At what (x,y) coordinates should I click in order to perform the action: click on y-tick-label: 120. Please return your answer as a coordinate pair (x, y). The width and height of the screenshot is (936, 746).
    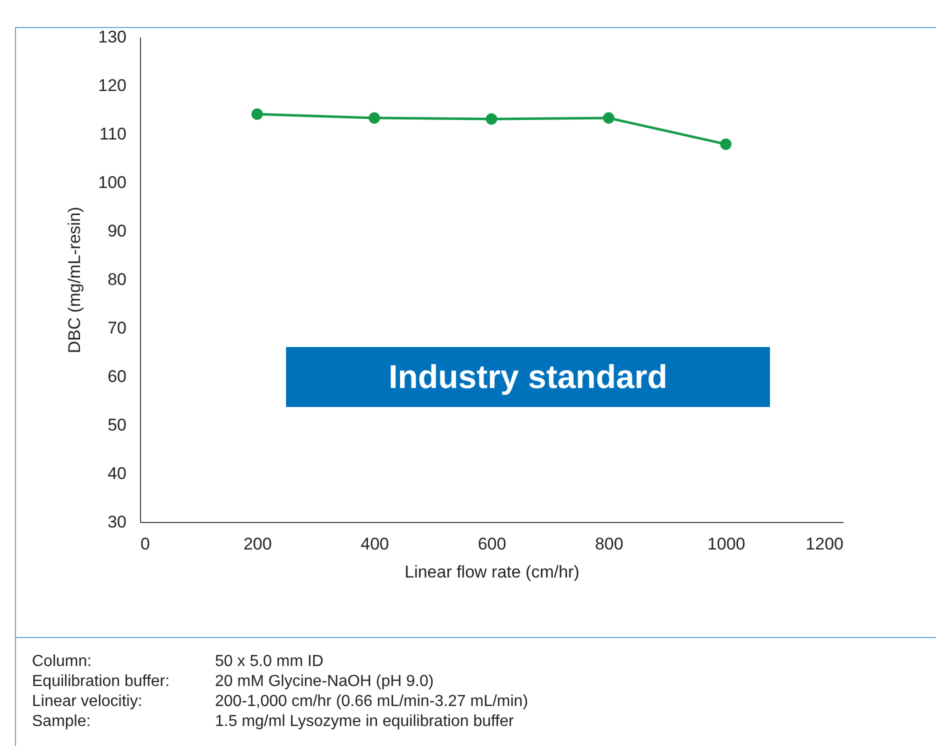
    Looking at the image, I should click on (112, 85).